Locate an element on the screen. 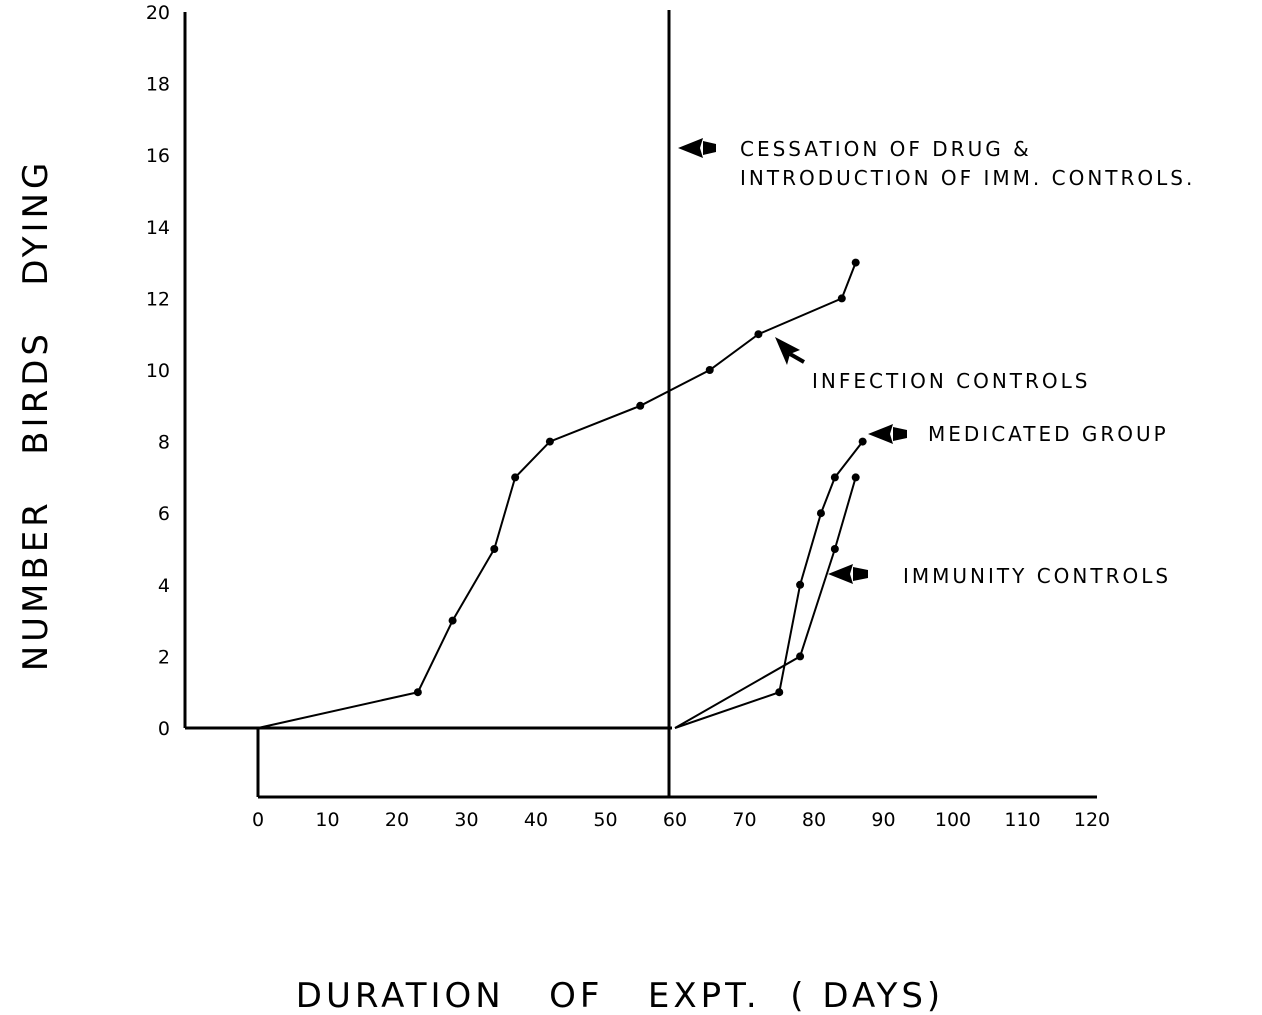 Image resolution: width=1262 pixels, height=1015 pixels. infection-arrow-shaft is located at coordinates (797, 358).